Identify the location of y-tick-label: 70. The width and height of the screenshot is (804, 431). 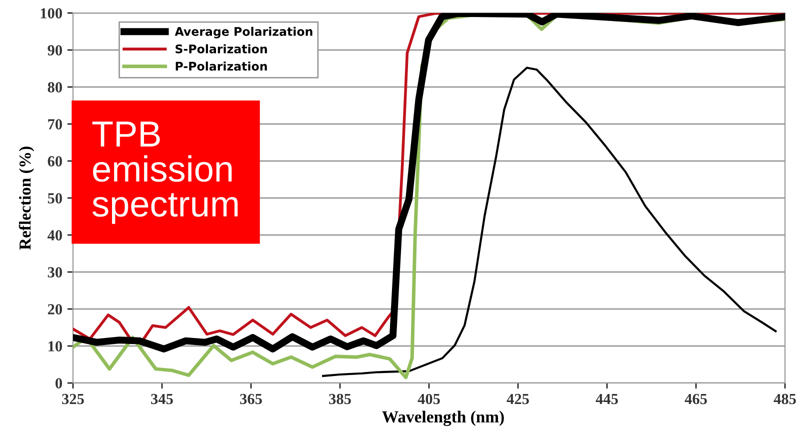
(55, 124).